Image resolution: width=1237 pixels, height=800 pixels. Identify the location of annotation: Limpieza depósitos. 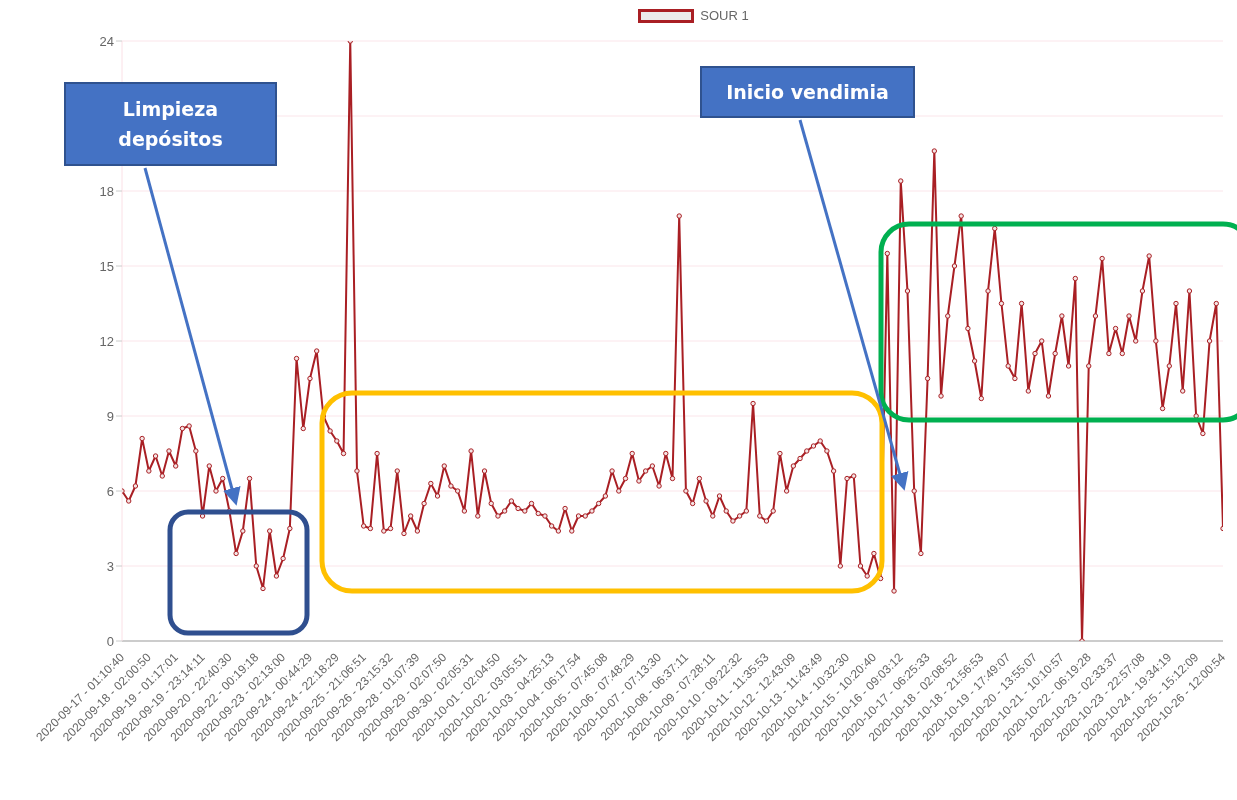
(170, 124).